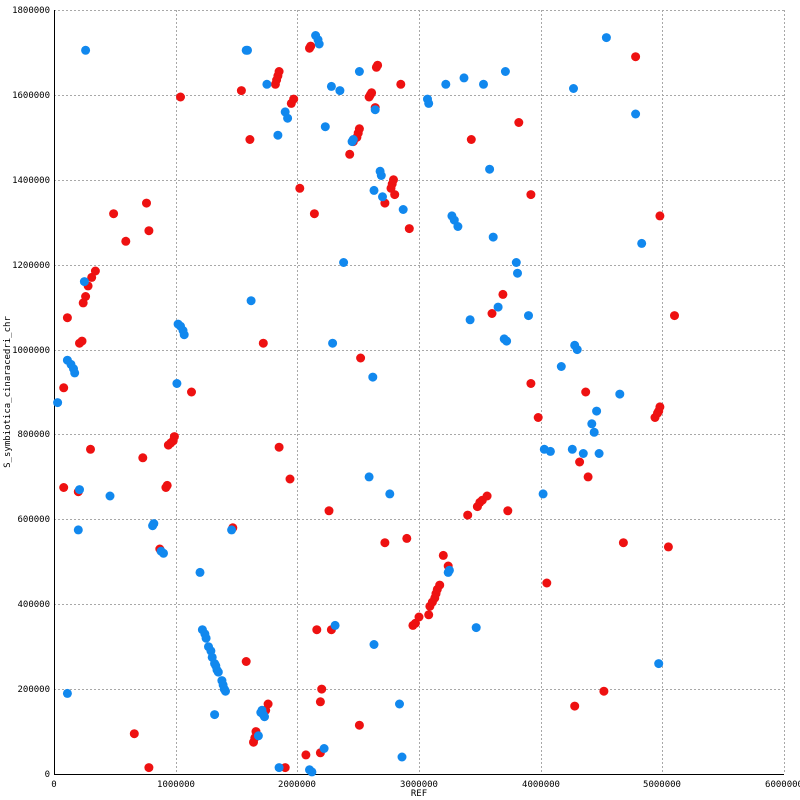 The image size is (800, 800). Describe the element at coordinates (33, 690) in the screenshot. I see `y-tick-label: 200000` at that location.